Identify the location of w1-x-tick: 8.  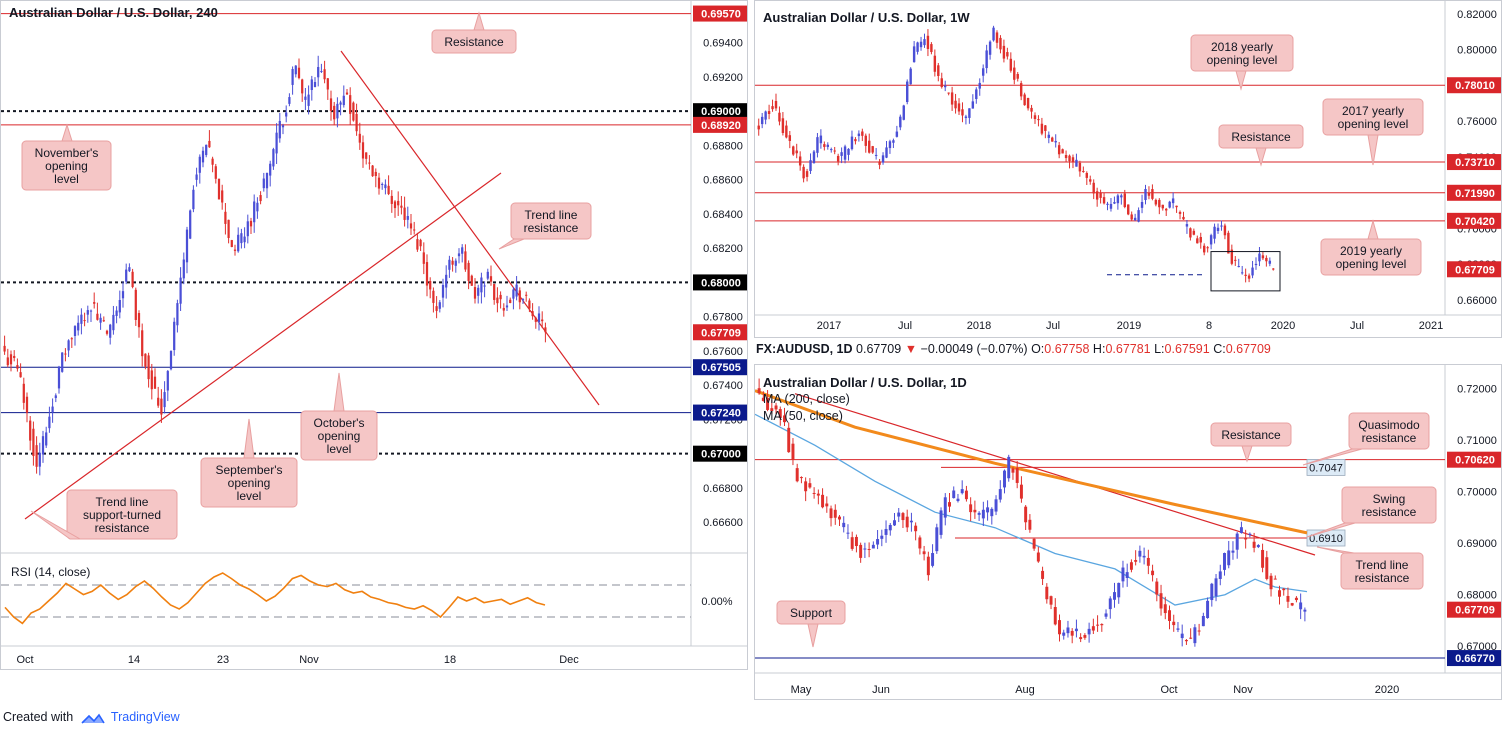
(1209, 326).